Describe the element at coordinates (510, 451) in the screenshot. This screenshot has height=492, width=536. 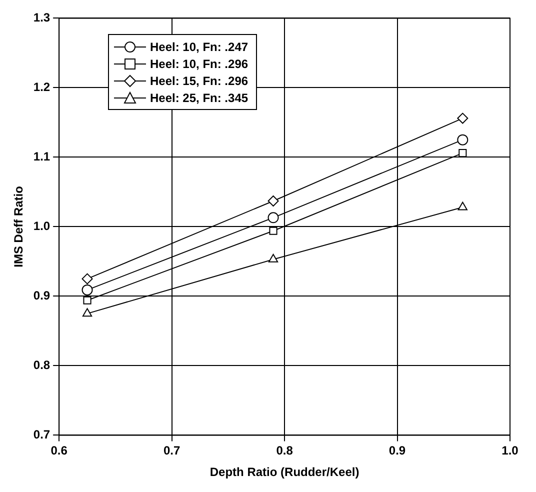
I see `x-tick-label: 1.0` at that location.